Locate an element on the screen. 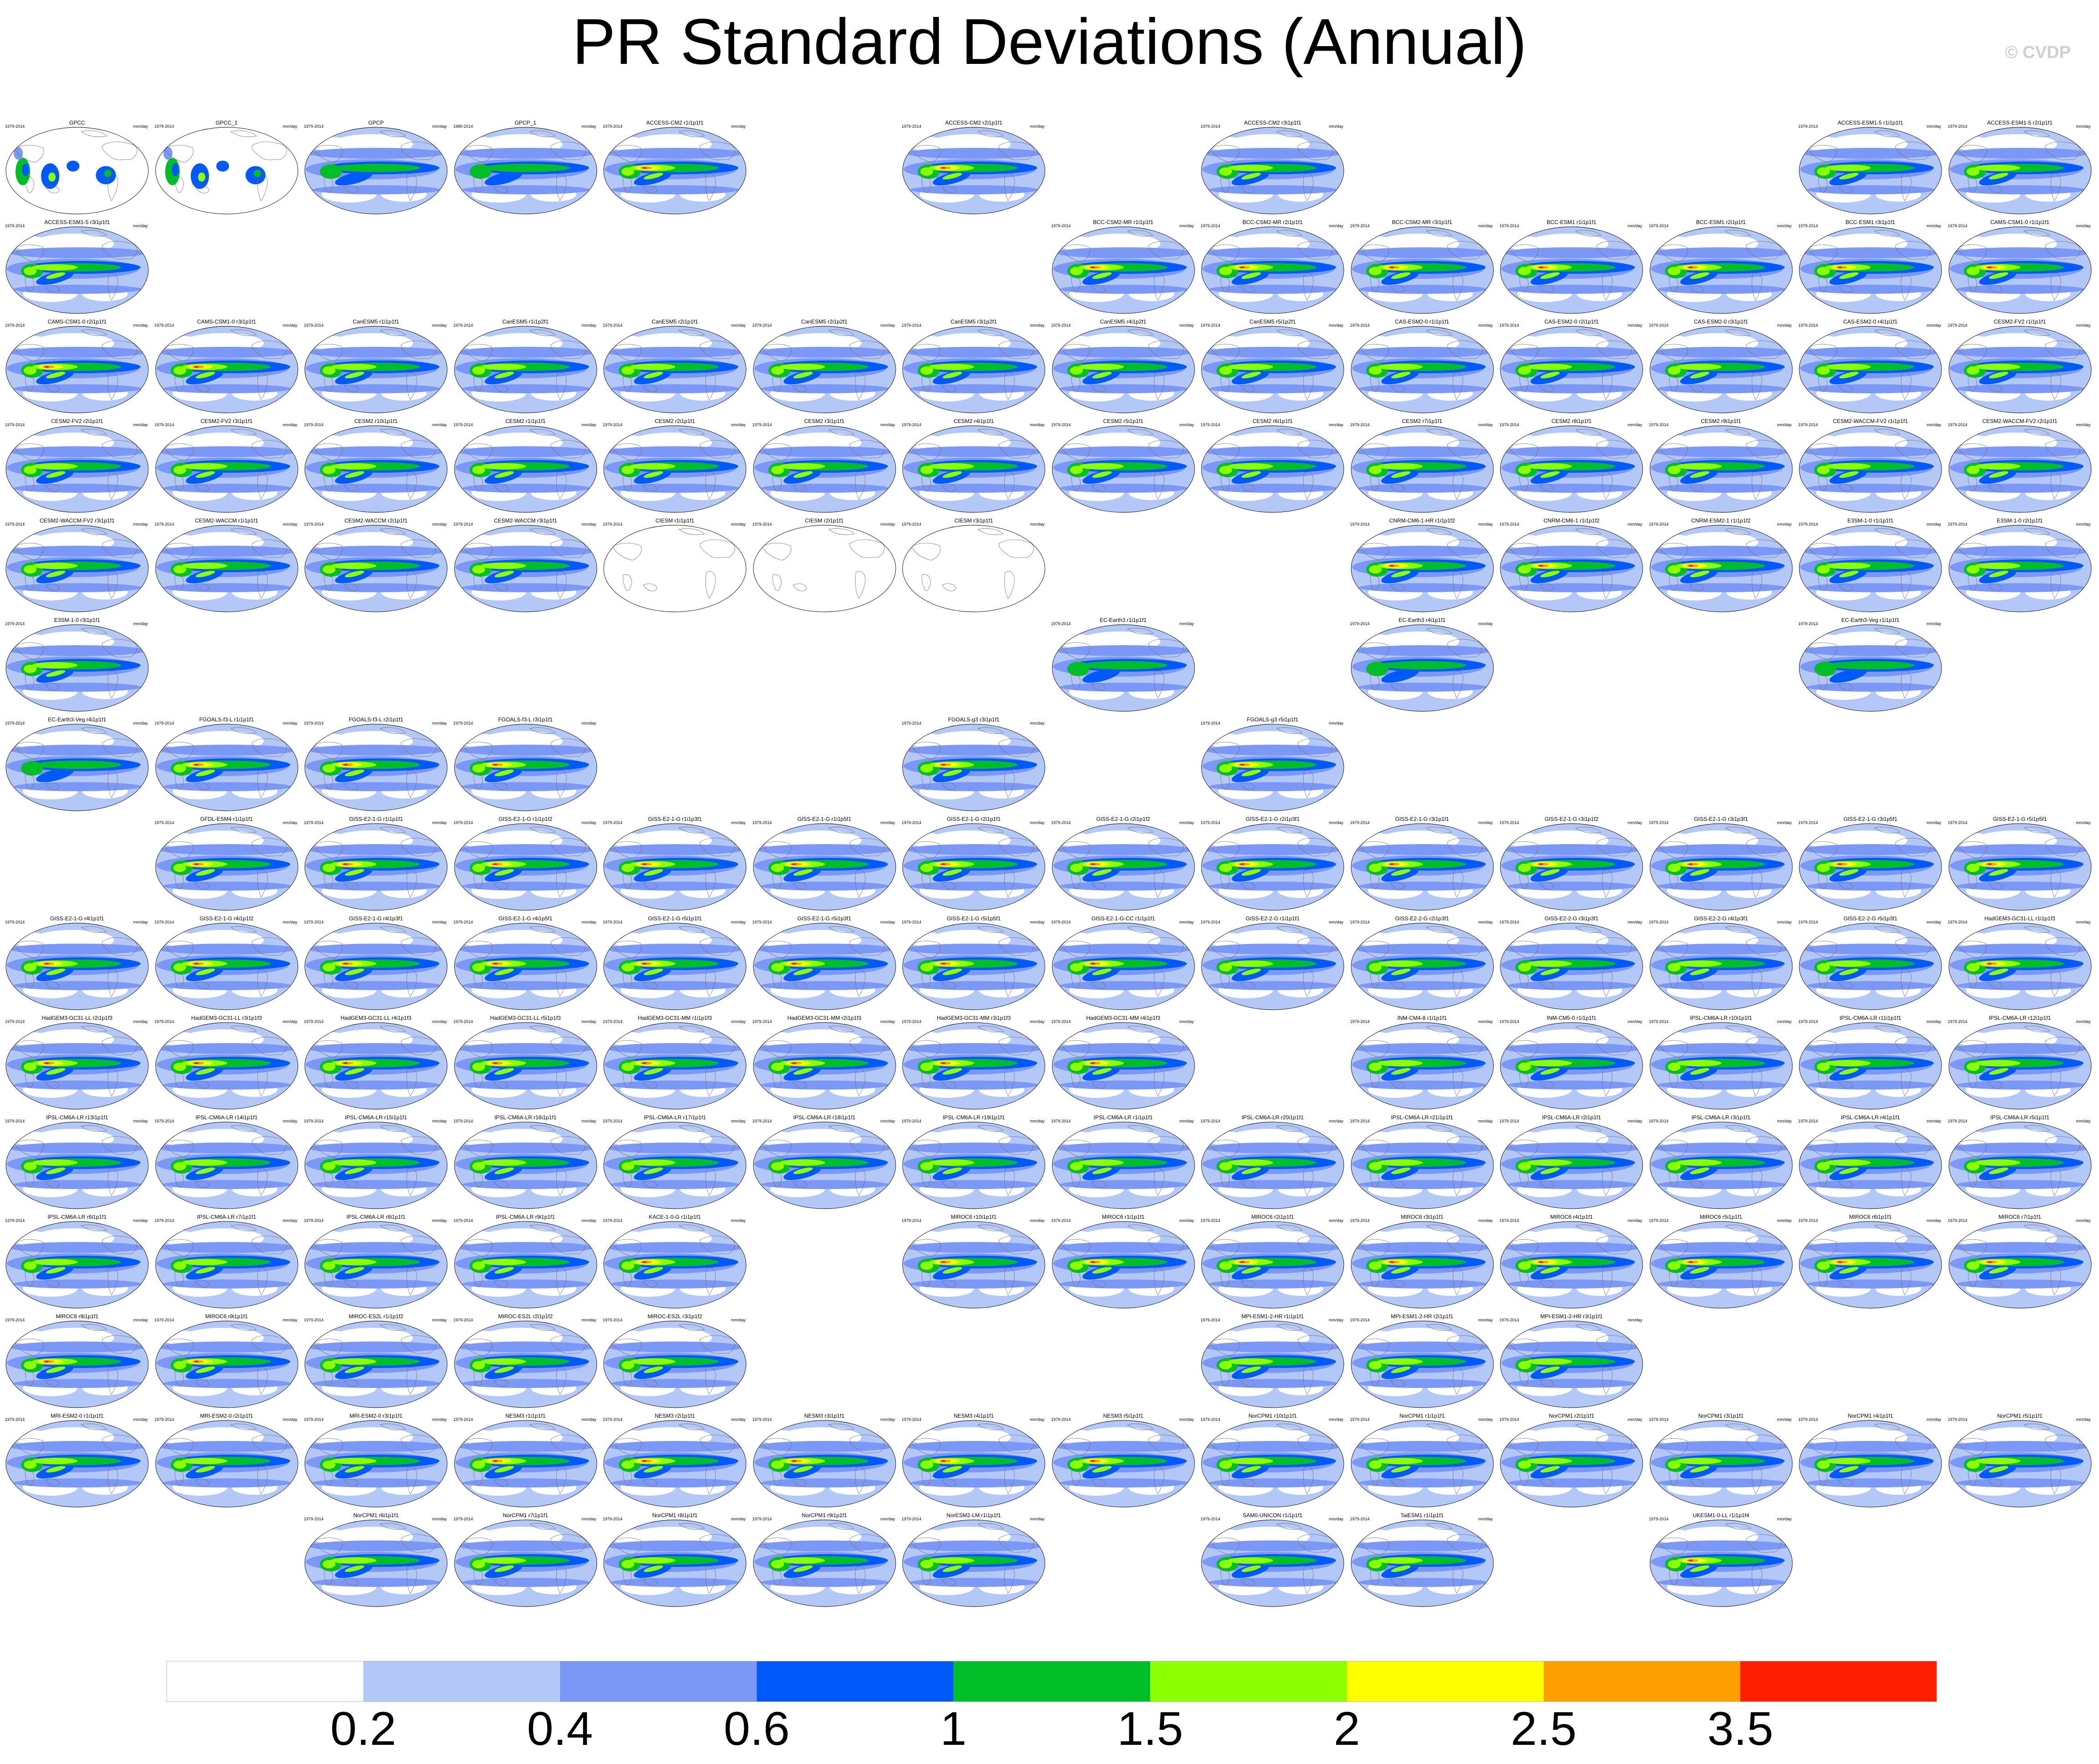  map-panel: IPSL-CM6A-LR r21i1p1f1 1979-2014 mm/day is located at coordinates (1423, 1162).